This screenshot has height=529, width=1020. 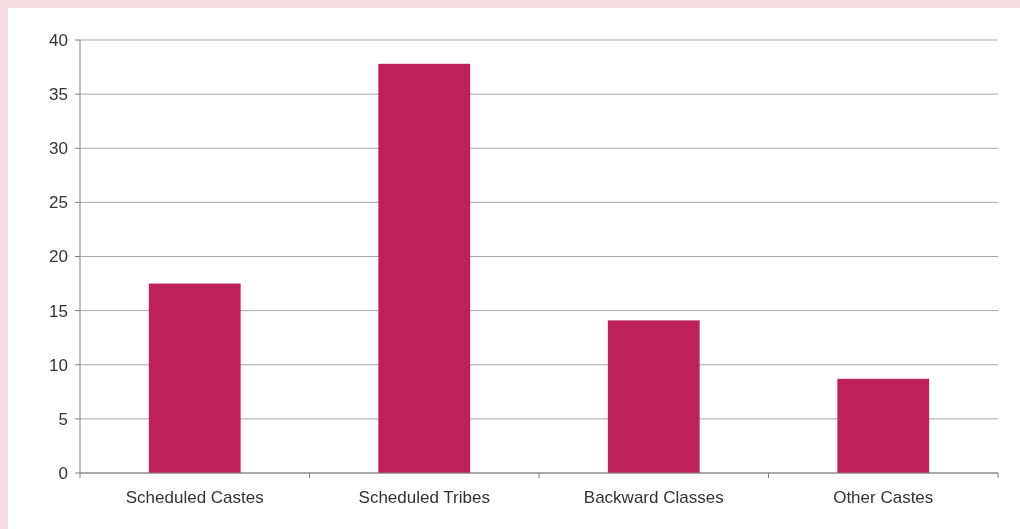 I want to click on y-tick-label: 5, so click(x=63, y=419).